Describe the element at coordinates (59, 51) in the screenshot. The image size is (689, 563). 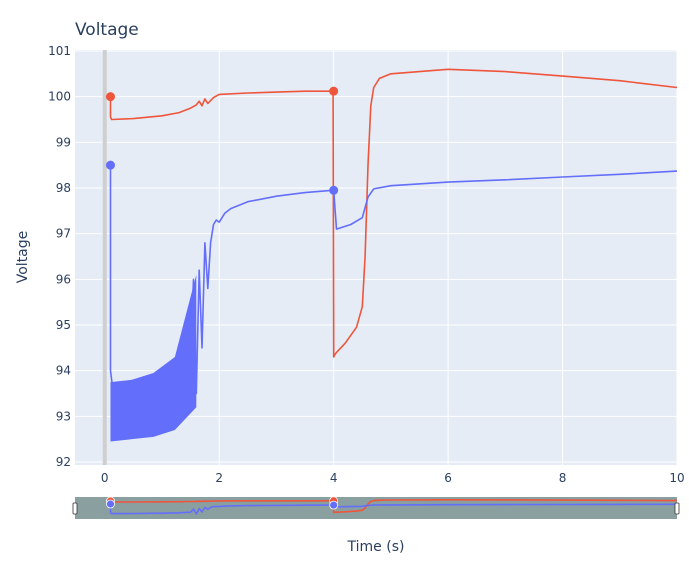
I see `y-tick-label: 101` at that location.